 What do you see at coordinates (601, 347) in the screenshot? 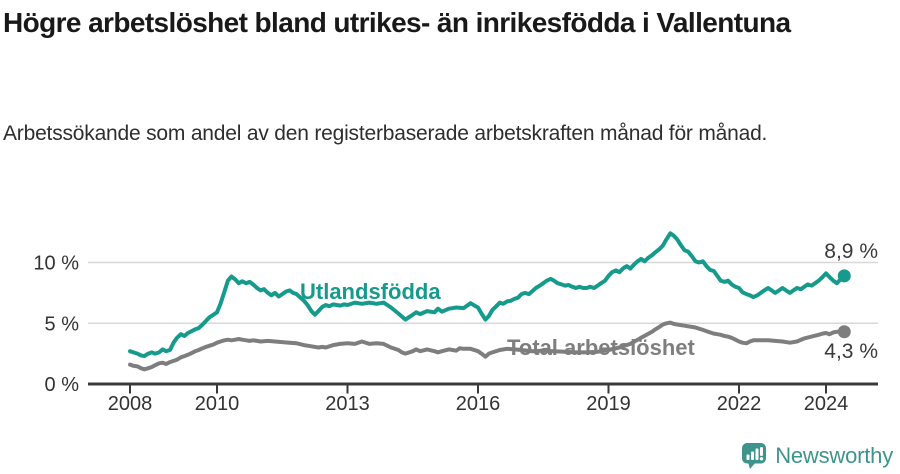
I see `series-label-total-arbetsloshet: Total arbetslöshet` at bounding box center [601, 347].